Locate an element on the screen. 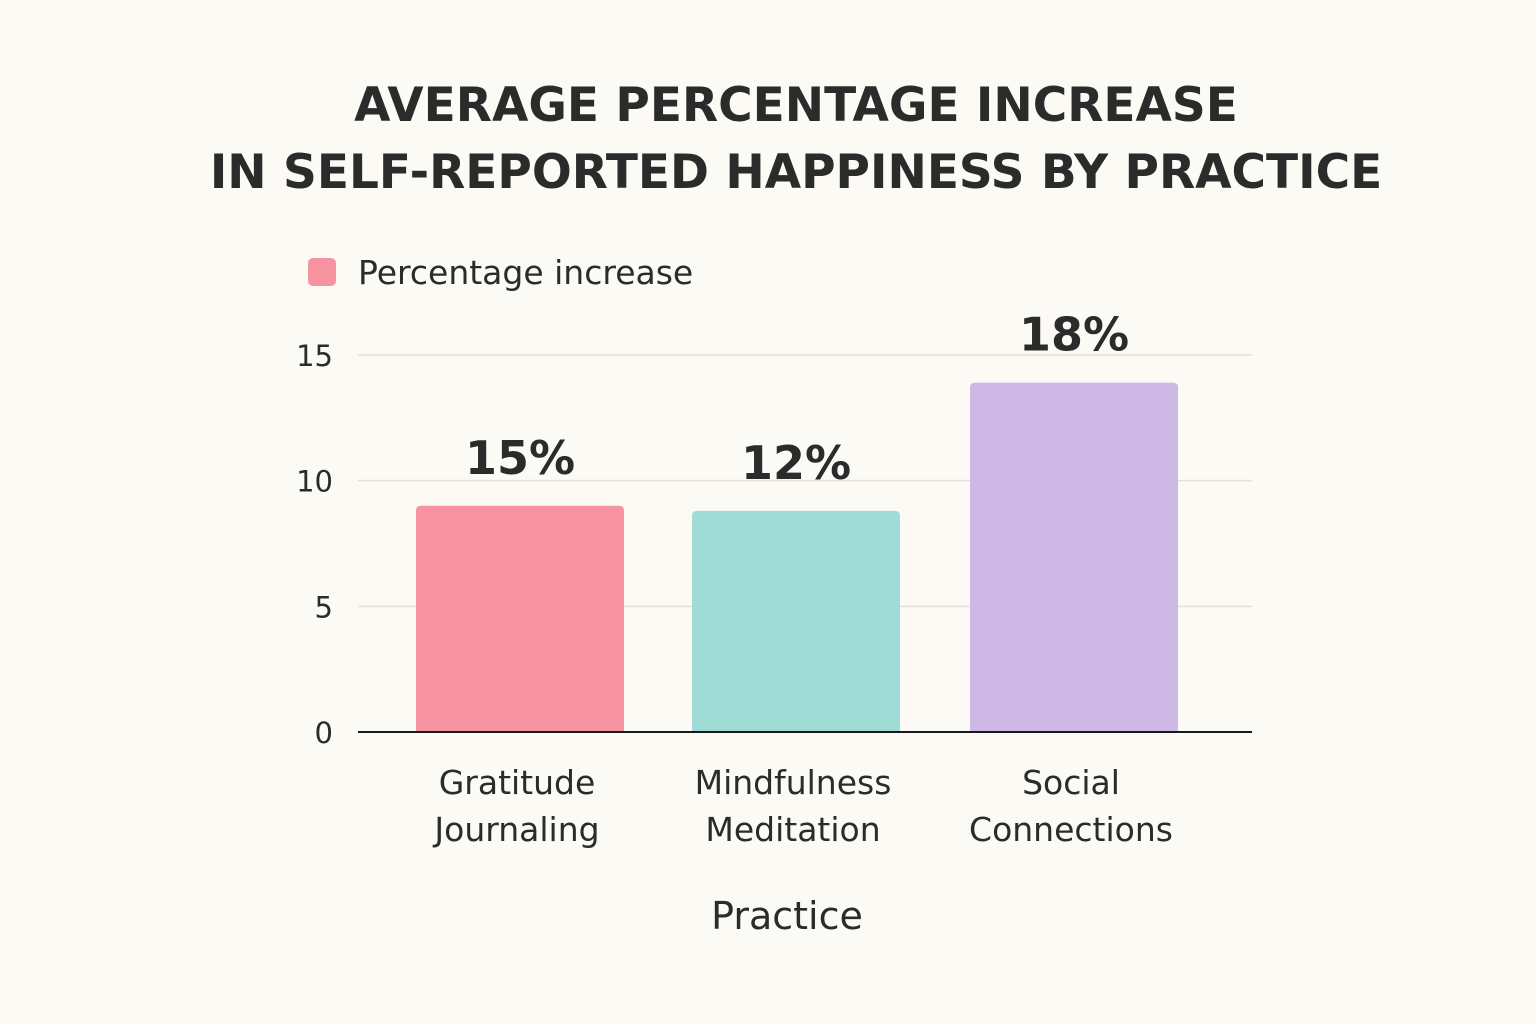  data-labels: 15% 12% 18% is located at coordinates (797, 399).